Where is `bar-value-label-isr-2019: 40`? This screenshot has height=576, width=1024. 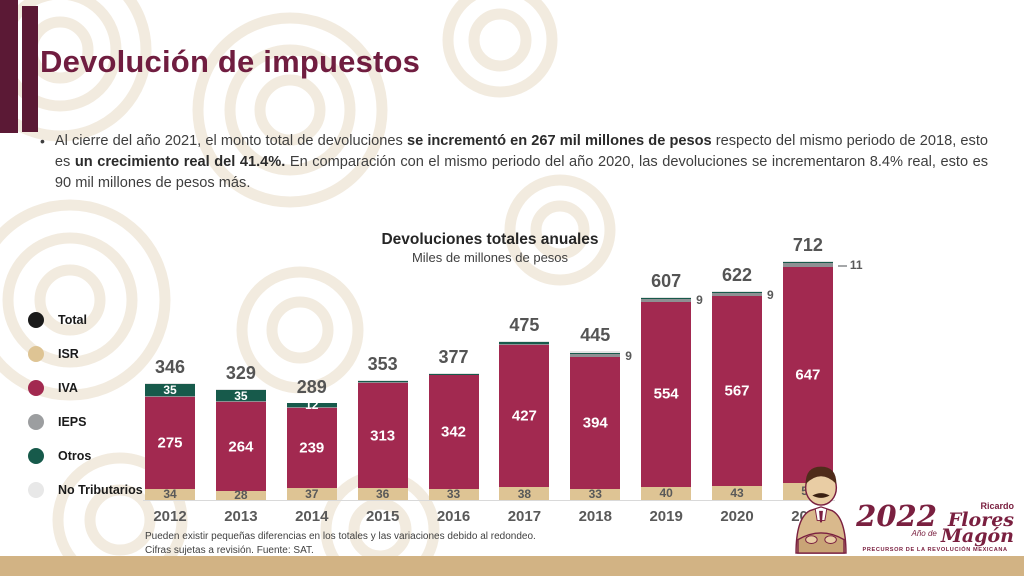
bar-value-label-isr-2019: 40 is located at coordinates (666, 493).